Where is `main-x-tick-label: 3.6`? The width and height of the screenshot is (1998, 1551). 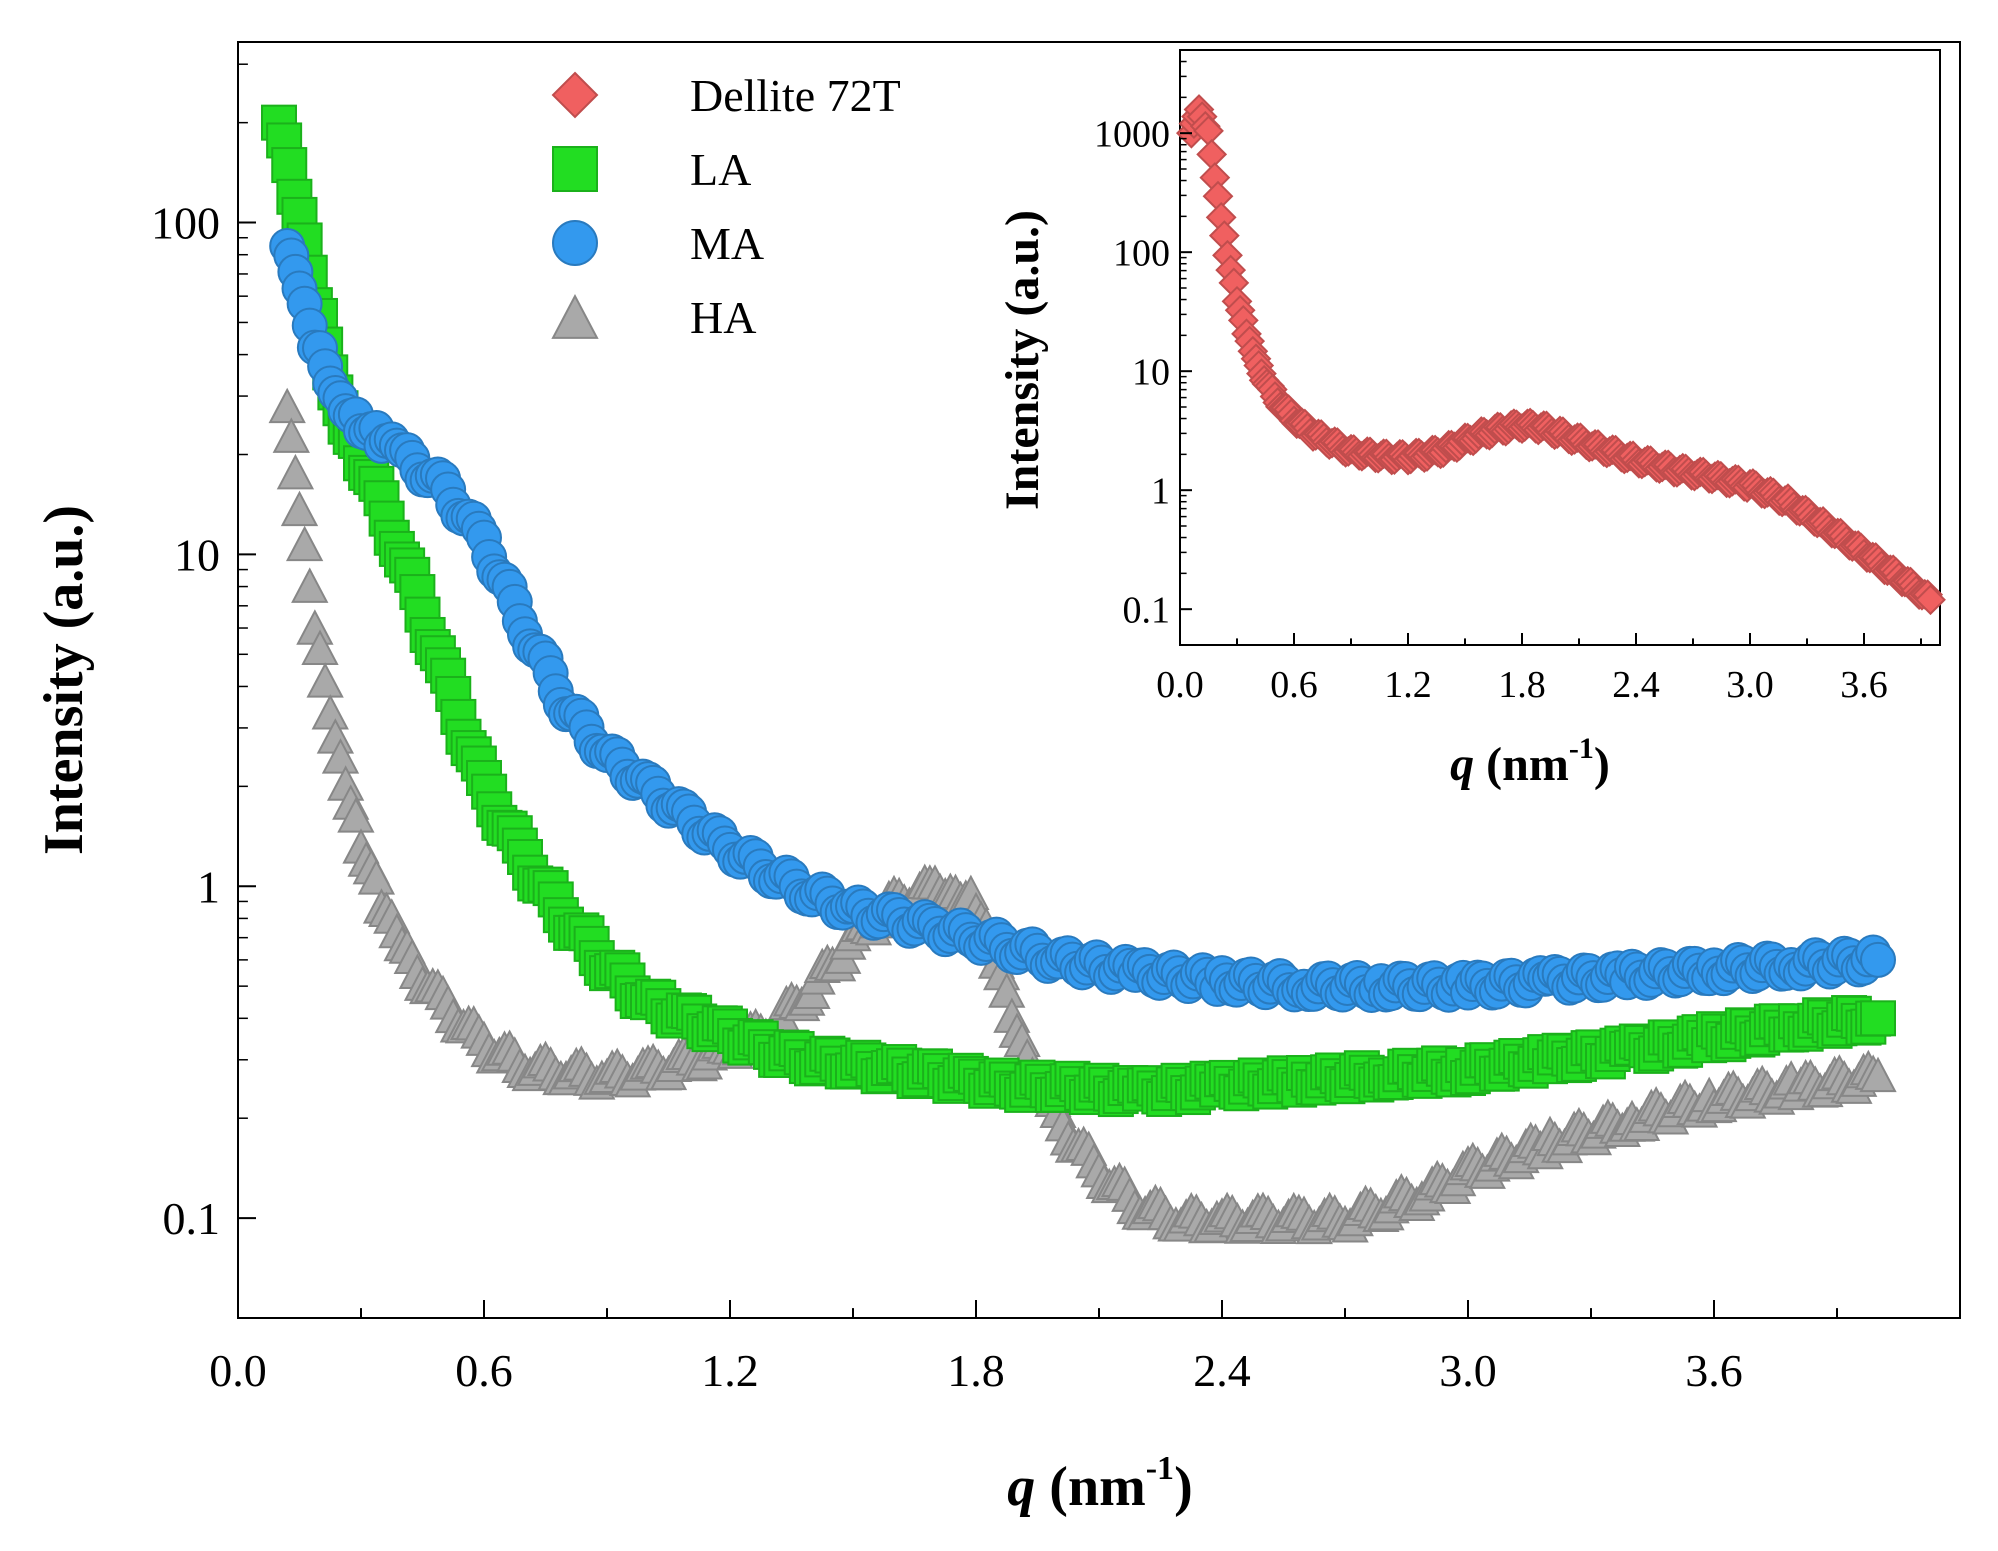
main-x-tick-label: 3.6 is located at coordinates (1714, 1370).